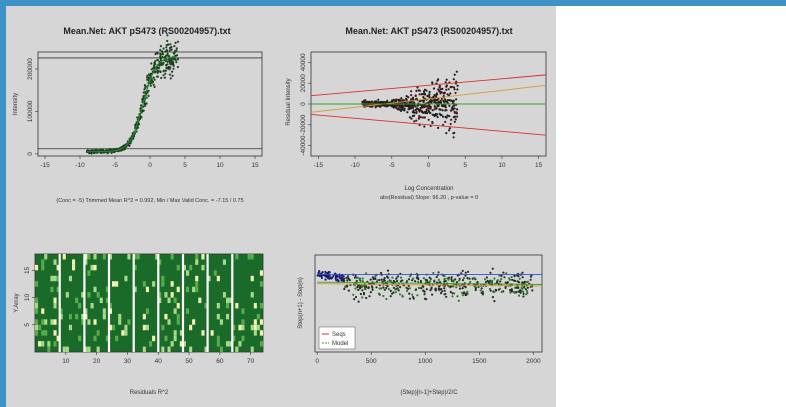 The height and width of the screenshot is (407, 786). What do you see at coordinates (429, 198) in the screenshot?
I see `panel-2-subtitle: abs(Residual) Slope: 96.20 , p-value = 0` at bounding box center [429, 198].